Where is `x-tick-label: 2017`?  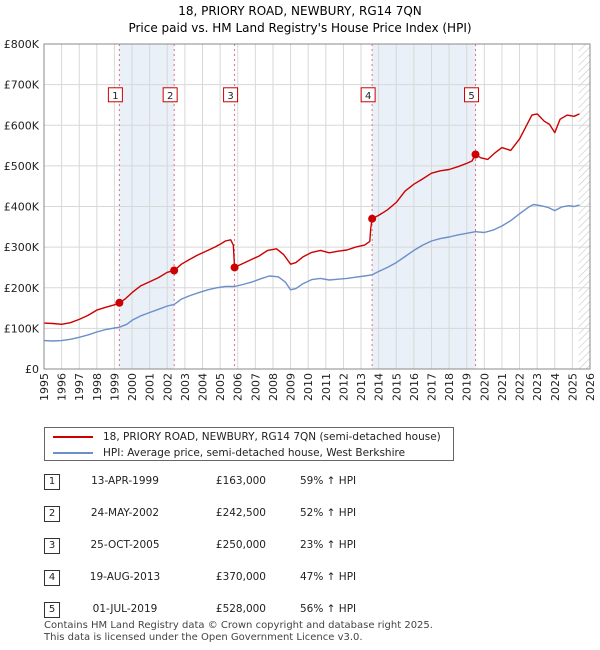
x-tick-label: 2017 is located at coordinates (431, 387).